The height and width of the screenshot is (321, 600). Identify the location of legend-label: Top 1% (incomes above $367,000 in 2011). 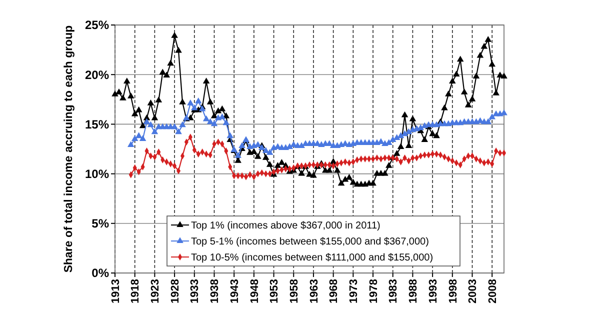
(285, 226).